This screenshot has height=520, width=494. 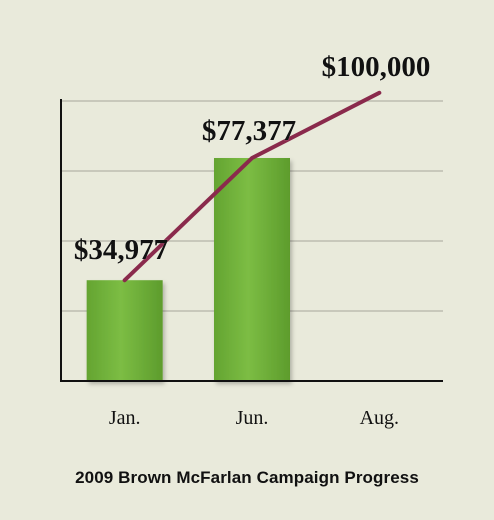 I want to click on data-label-1: $34,977, so click(x=121, y=250).